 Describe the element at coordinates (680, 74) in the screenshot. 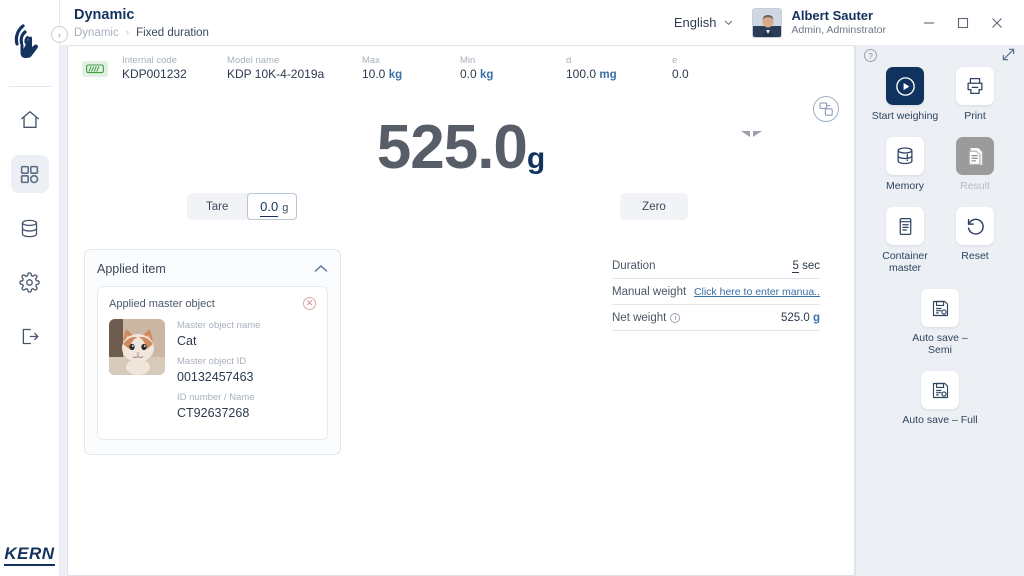

I see `info-field-value: 0.0` at that location.